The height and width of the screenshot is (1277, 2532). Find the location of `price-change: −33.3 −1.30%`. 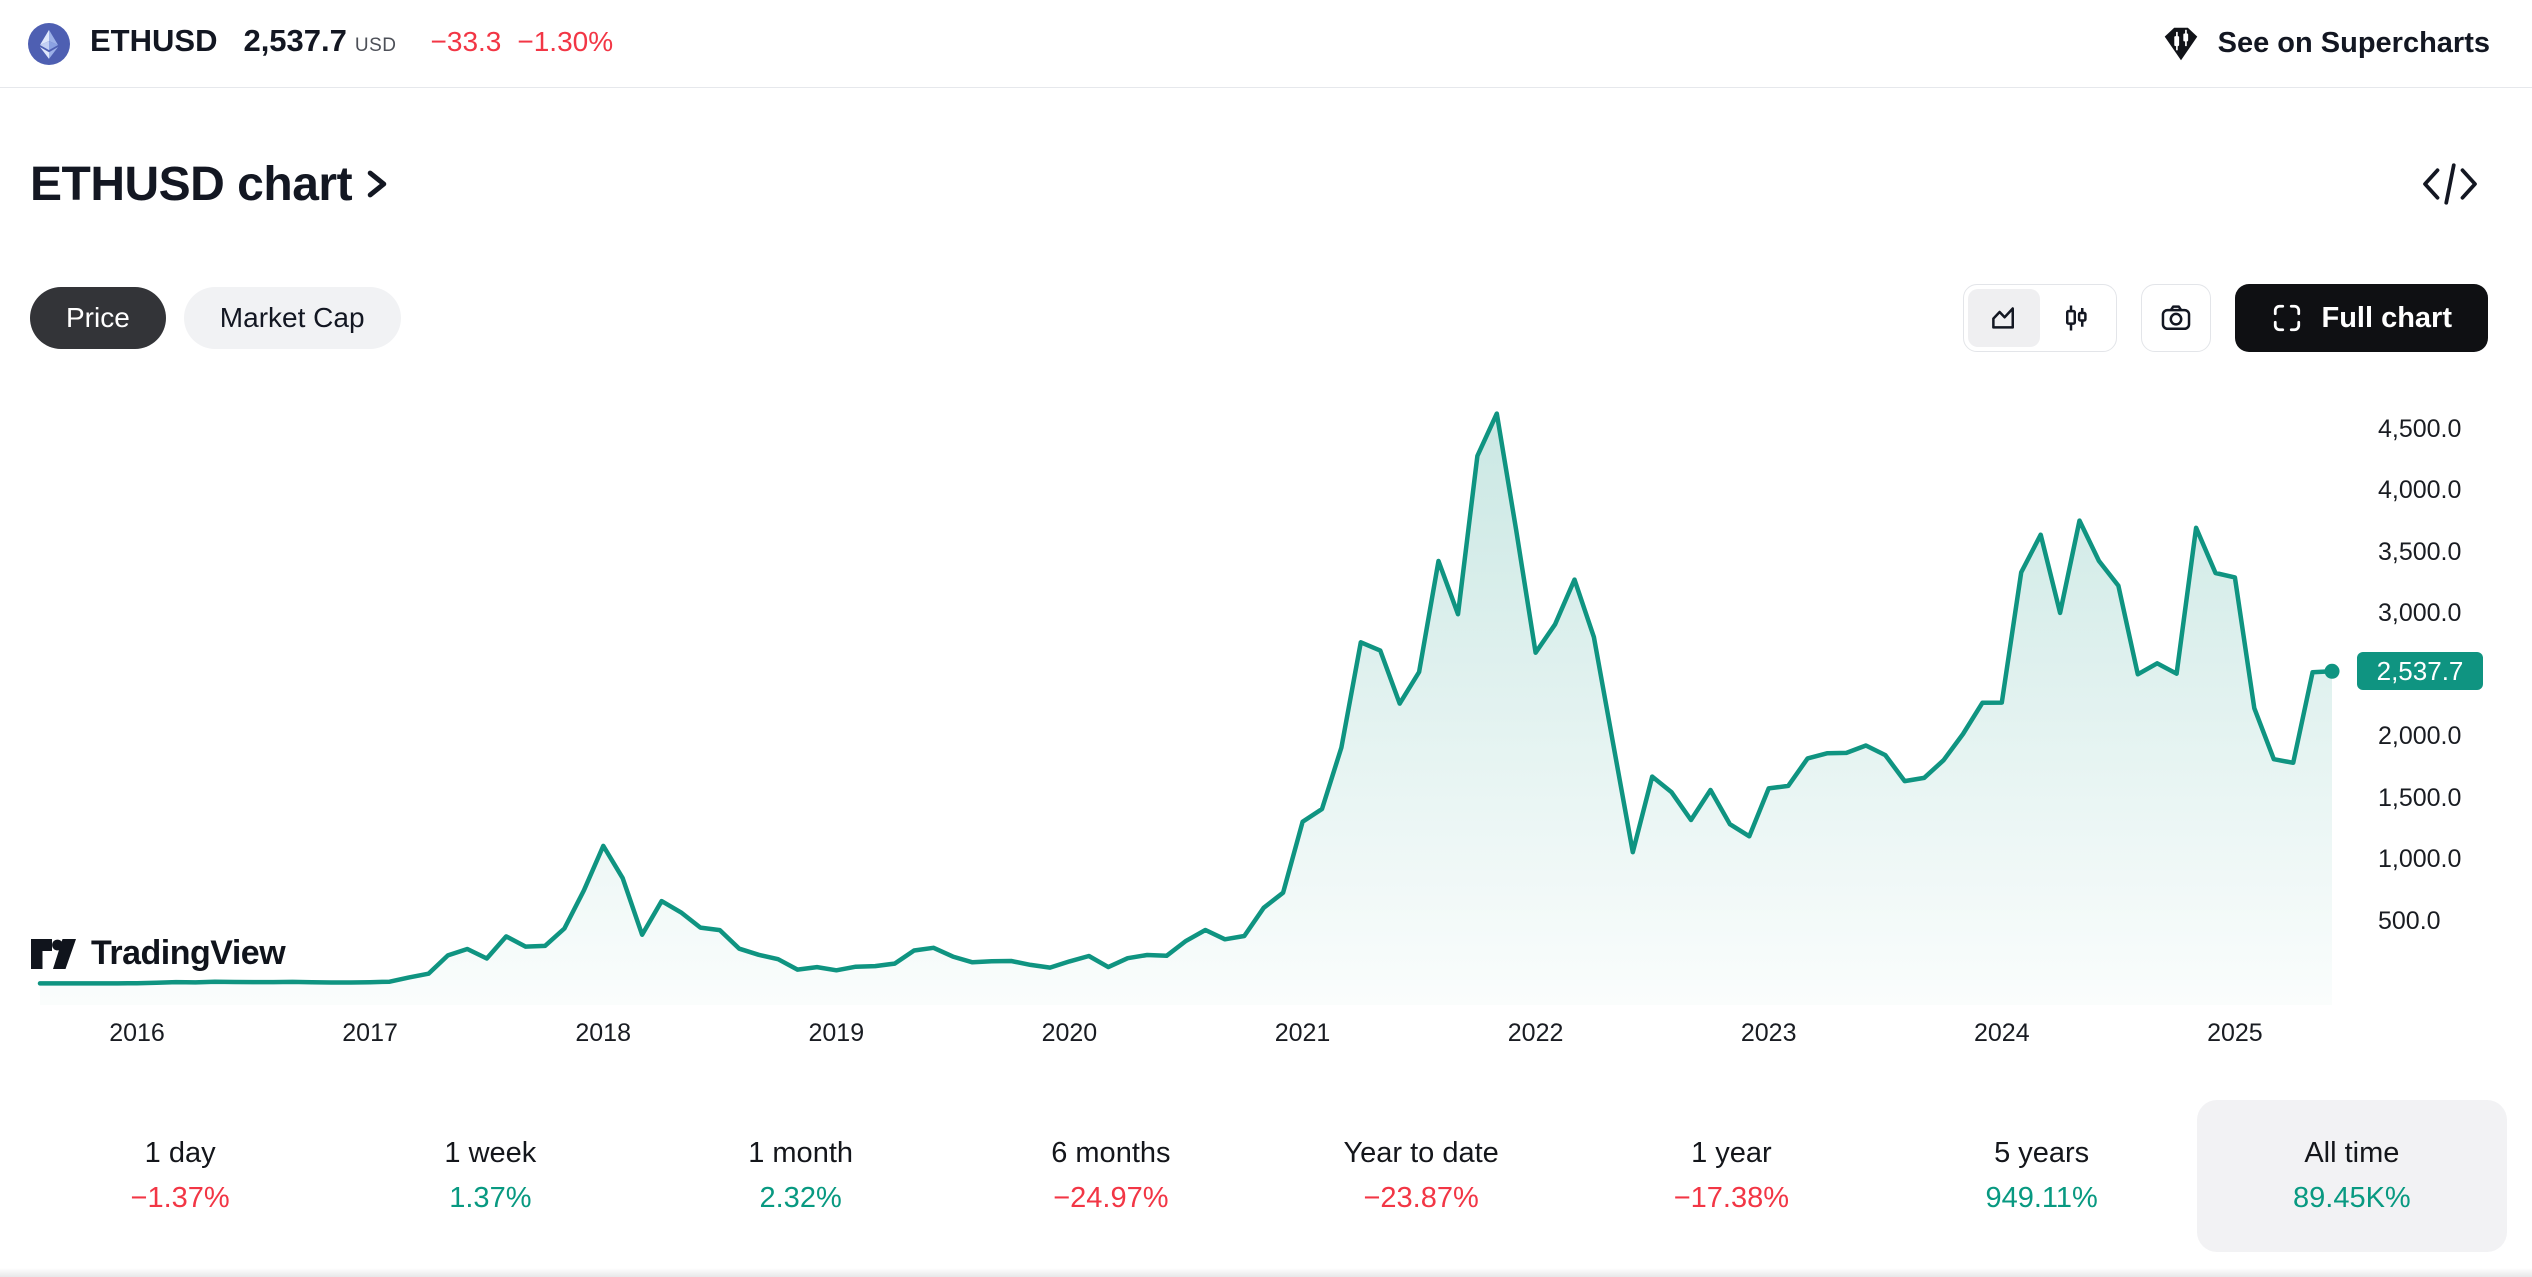

price-change: −33.3 −1.30% is located at coordinates (522, 42).